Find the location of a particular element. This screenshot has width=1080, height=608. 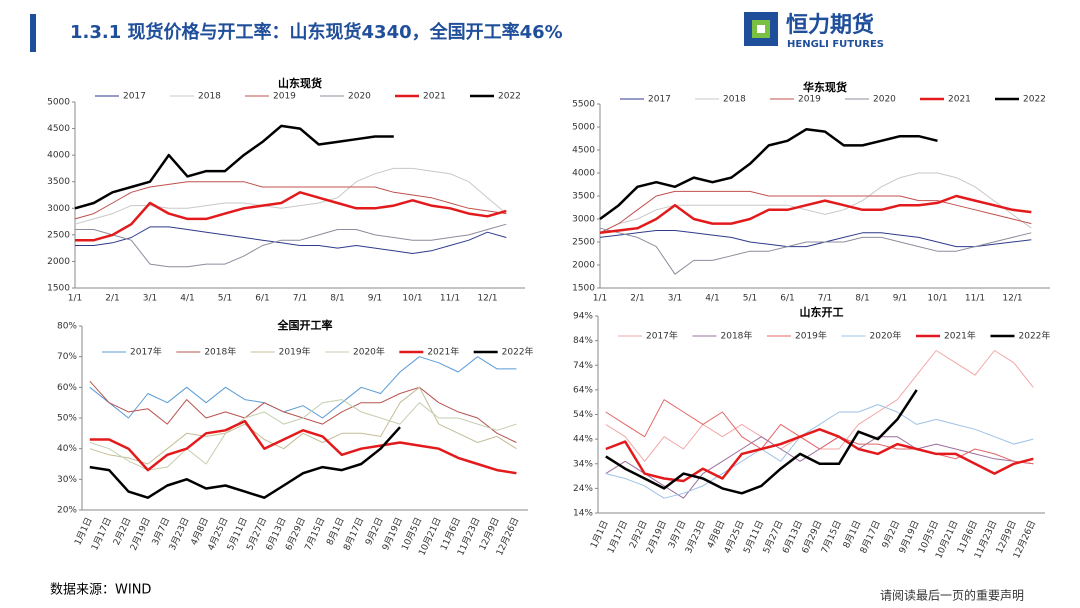

y-tick-label: 3000 is located at coordinates (58, 209).